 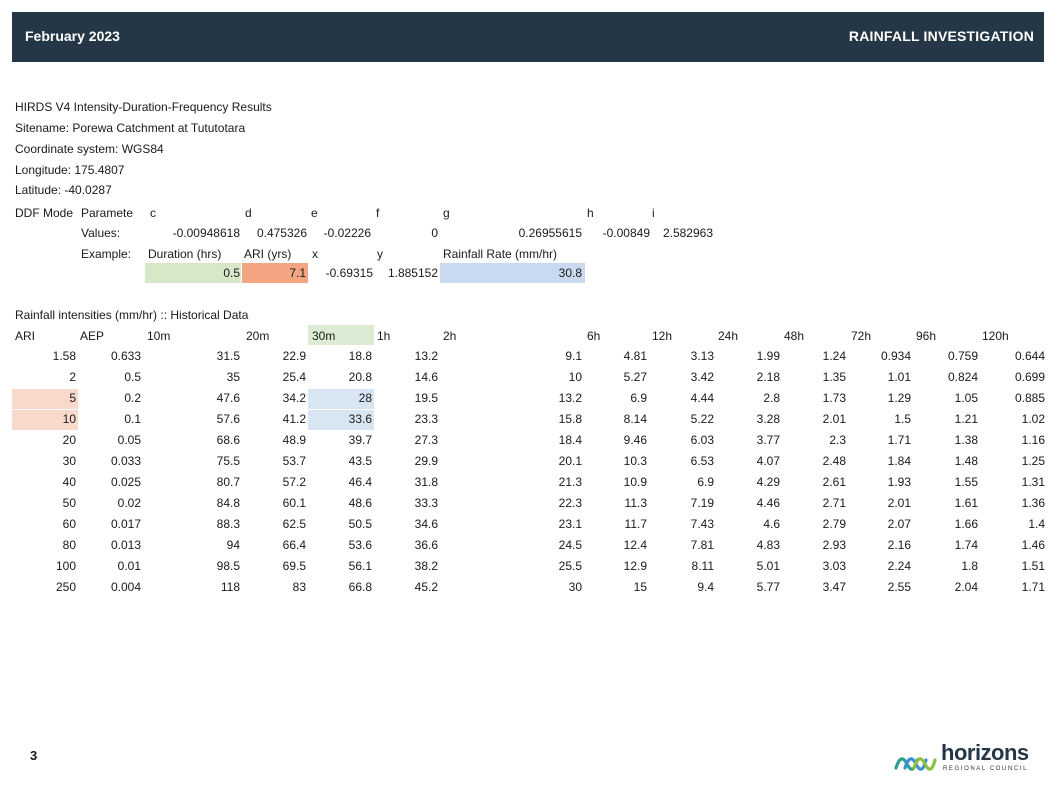 What do you see at coordinates (130, 128) in the screenshot?
I see `meta-sitename: Sitename: Porewa Catchment at Tututotara` at bounding box center [130, 128].